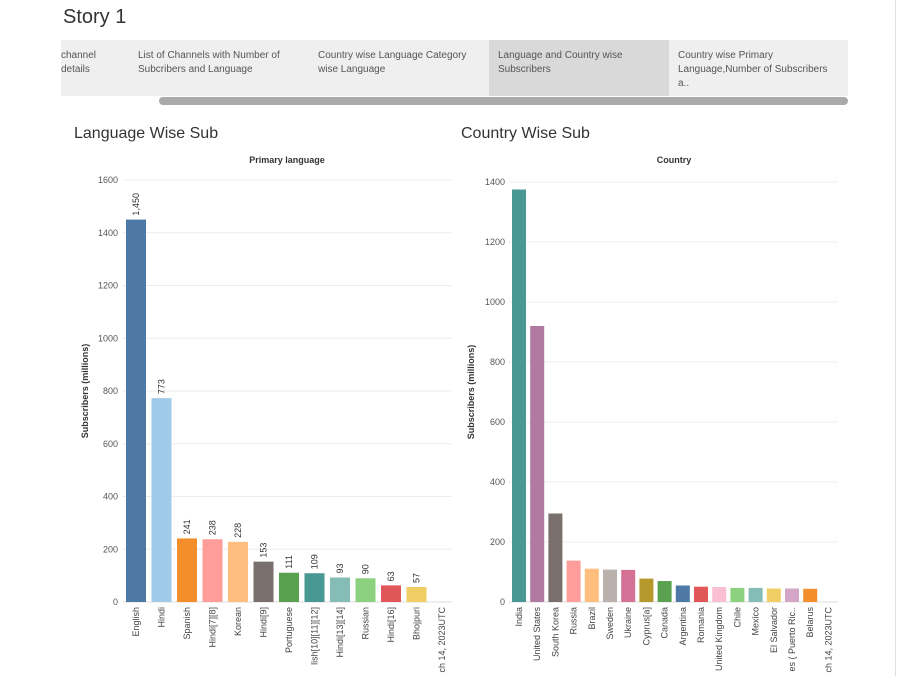 This screenshot has width=911, height=676. Describe the element at coordinates (391, 625) in the screenshot. I see `language-x-tick-label: Hindi[16]` at that location.